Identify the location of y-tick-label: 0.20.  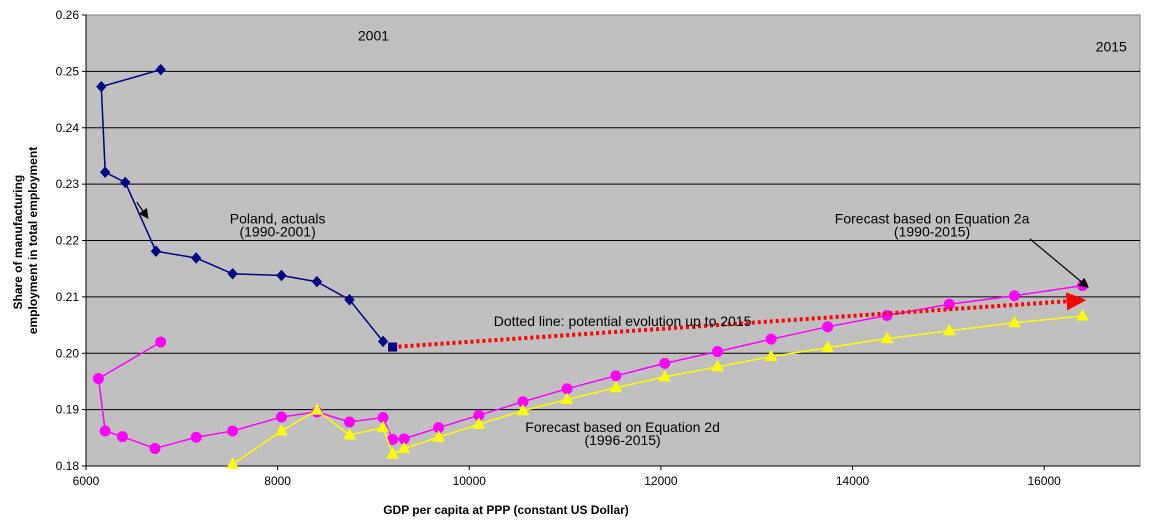
(68, 353).